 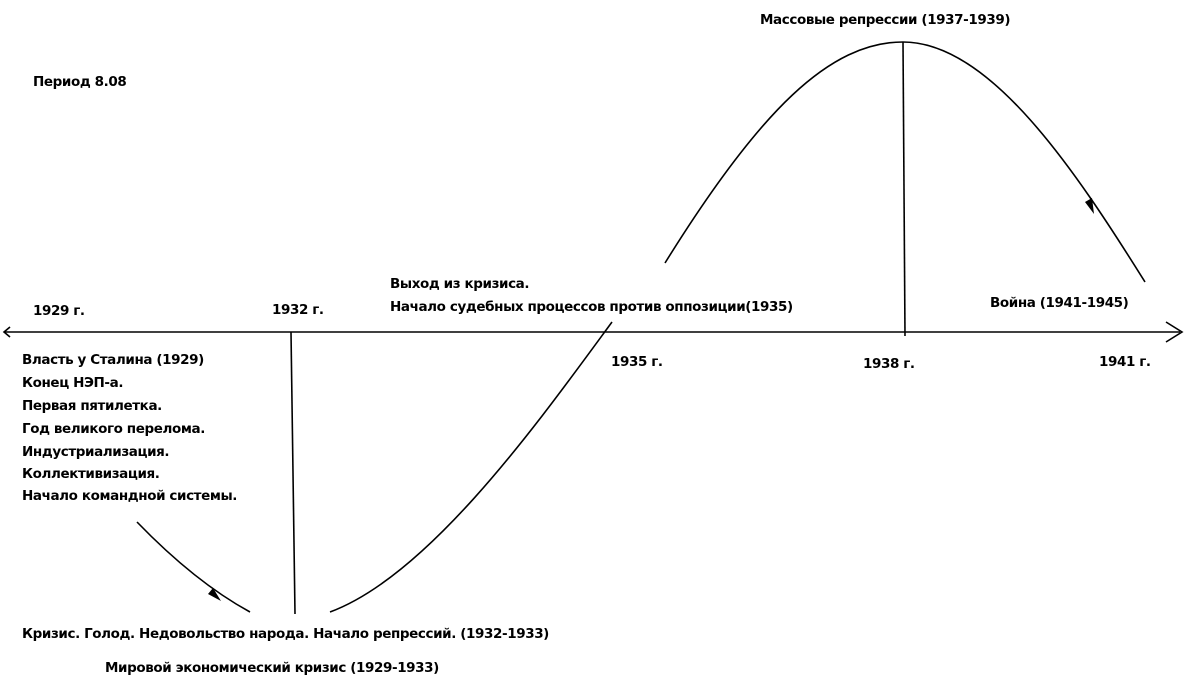 What do you see at coordinates (459, 284) in the screenshot?
I see `recovery-text: Выход из кризиса.` at bounding box center [459, 284].